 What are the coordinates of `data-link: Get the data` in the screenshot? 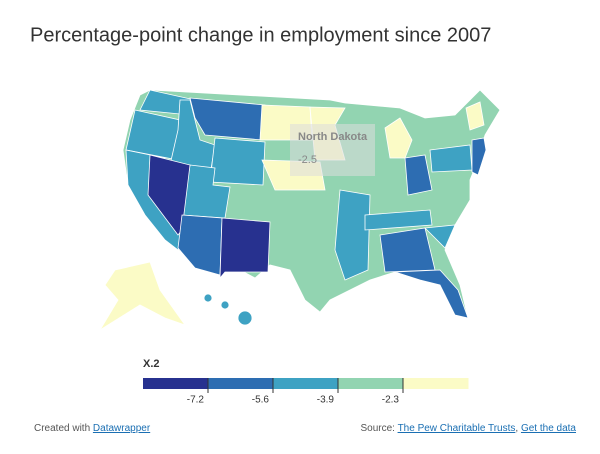 It's located at (548, 428).